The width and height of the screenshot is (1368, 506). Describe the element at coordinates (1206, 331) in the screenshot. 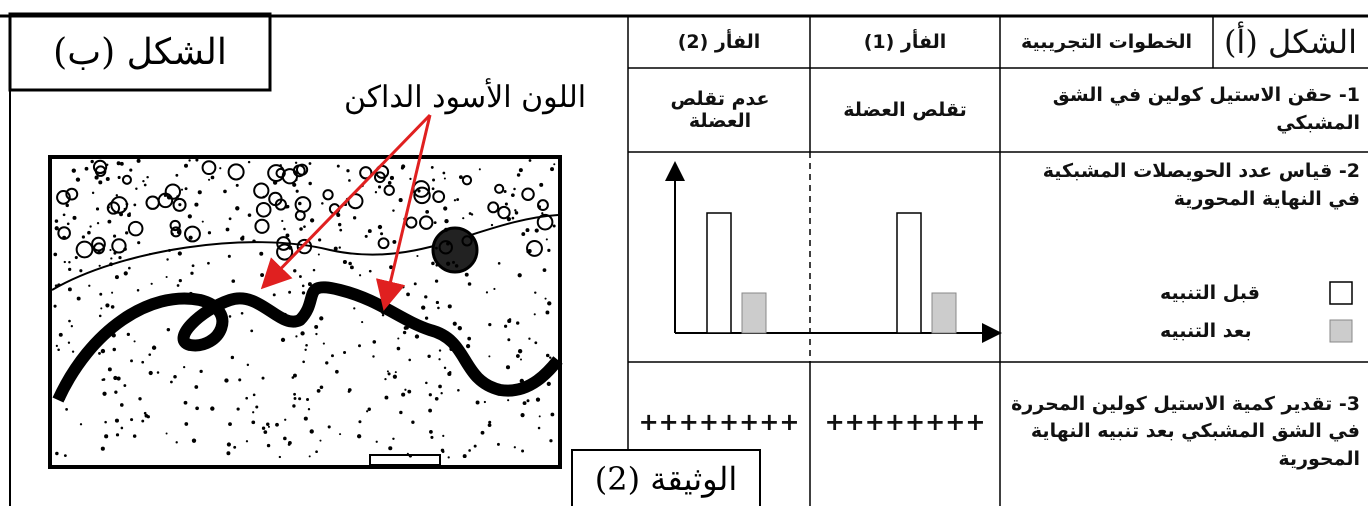

I see `legend-entry: بعد التنبيه` at that location.